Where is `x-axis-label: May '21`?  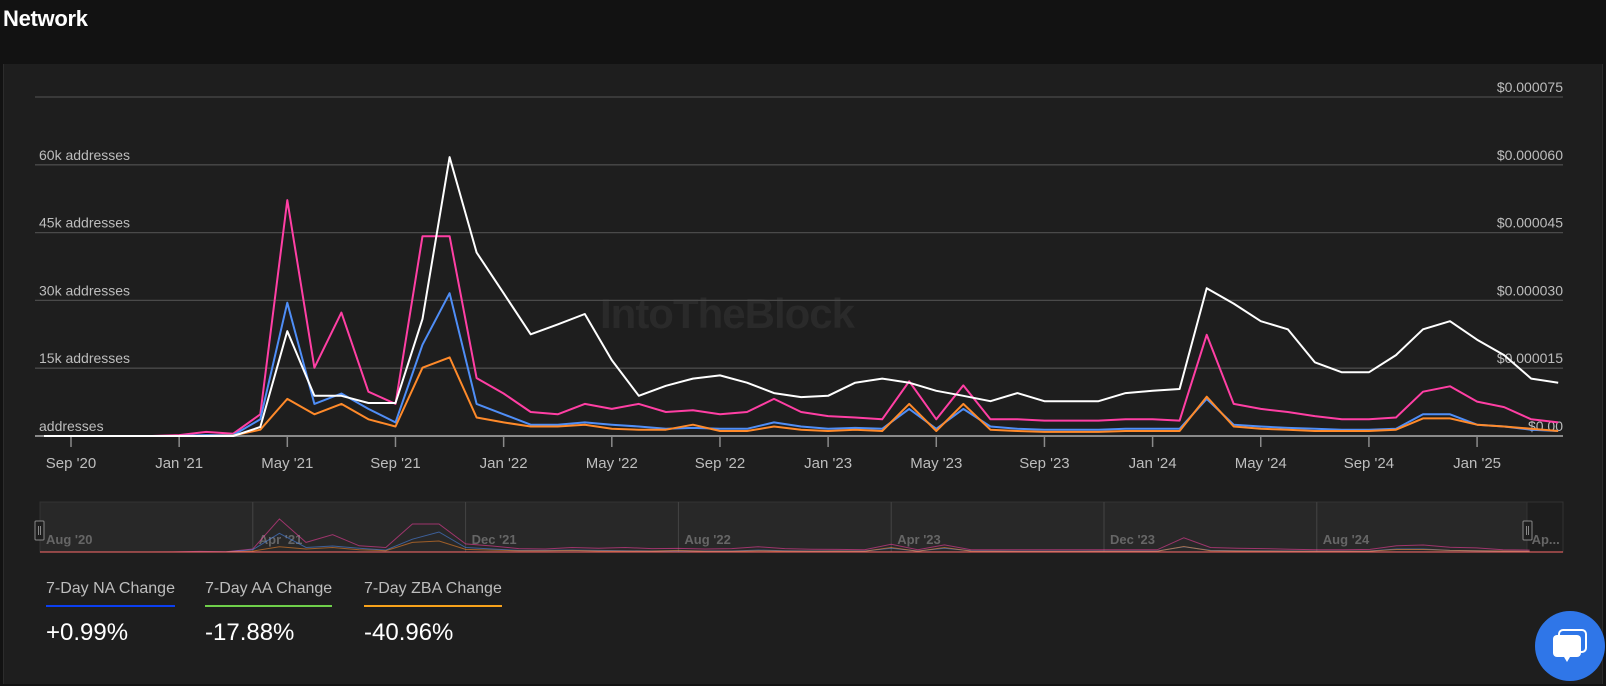 x-axis-label: May '21 is located at coordinates (287, 463).